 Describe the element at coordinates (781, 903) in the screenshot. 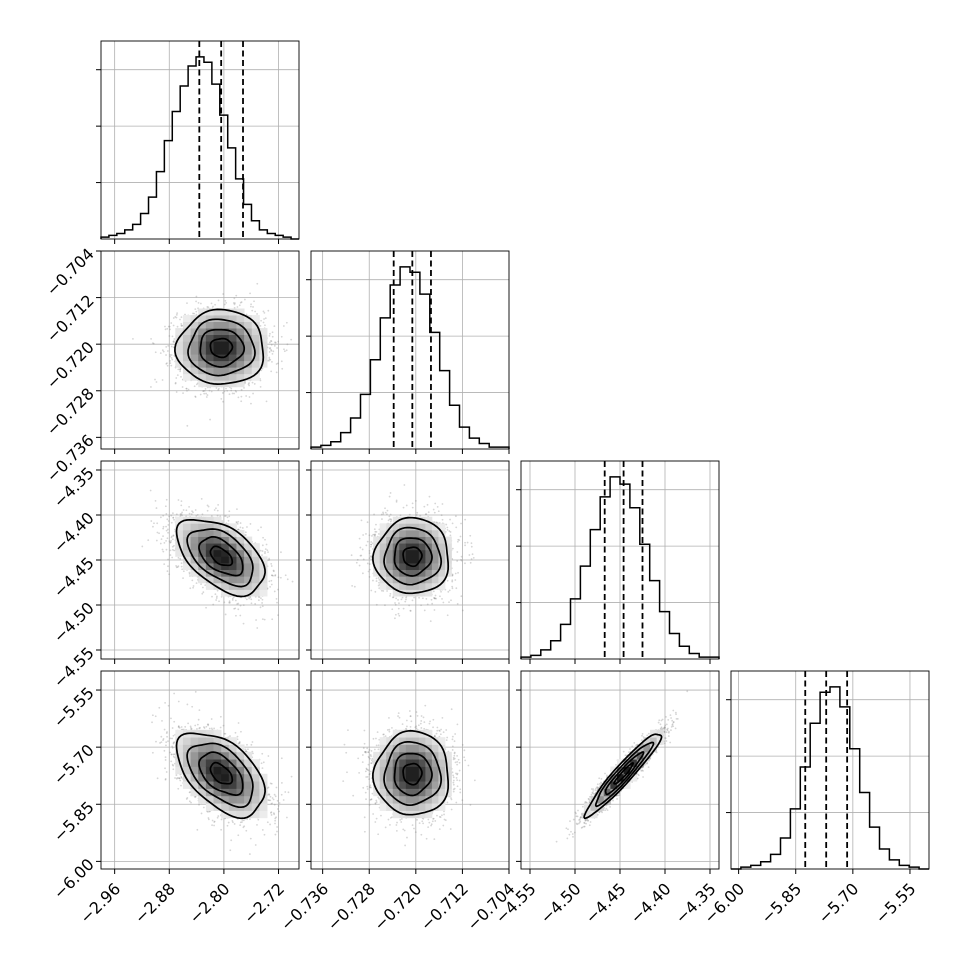

I see `x-tick-label: −5.85` at that location.